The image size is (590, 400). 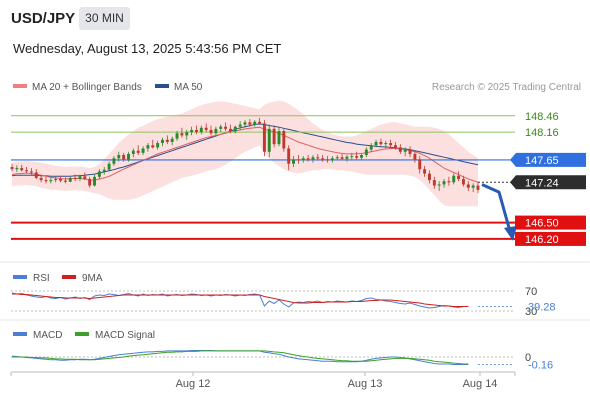 What do you see at coordinates (531, 312) in the screenshot?
I see `rsi-tick-label: 30` at bounding box center [531, 312].